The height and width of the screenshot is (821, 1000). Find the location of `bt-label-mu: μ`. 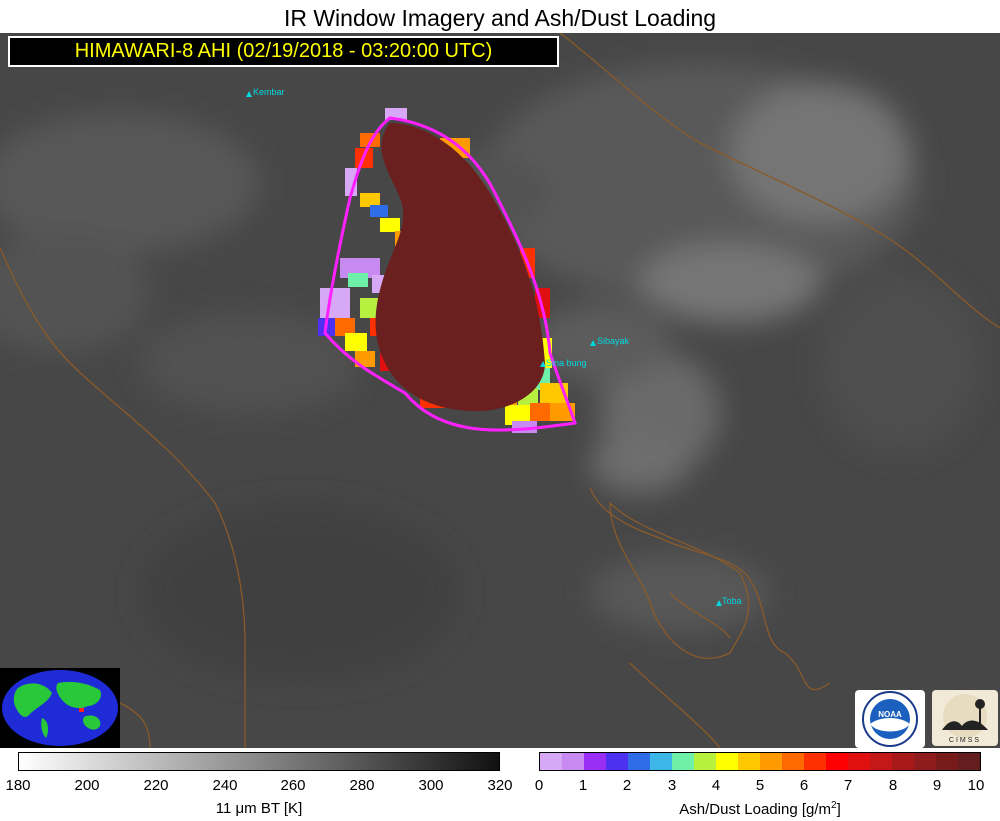

bt-label-mu: μ is located at coordinates (240, 808).